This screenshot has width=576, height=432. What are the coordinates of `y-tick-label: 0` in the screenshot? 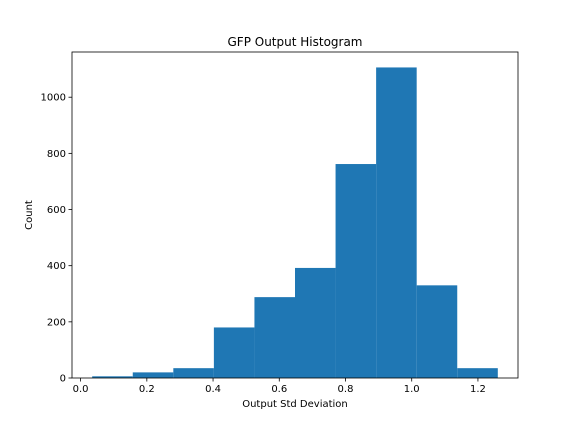 It's located at (63, 379).